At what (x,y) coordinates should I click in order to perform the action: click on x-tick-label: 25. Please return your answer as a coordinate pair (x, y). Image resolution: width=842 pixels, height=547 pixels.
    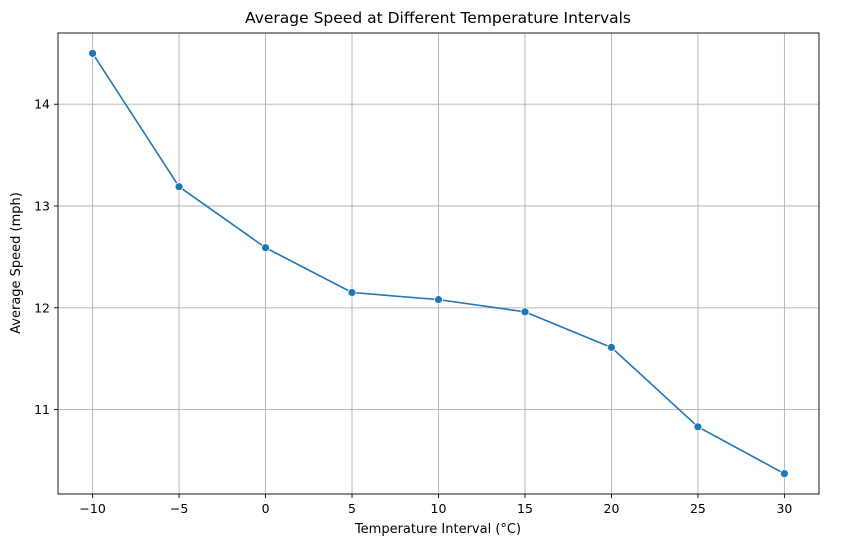
    Looking at the image, I should click on (698, 508).